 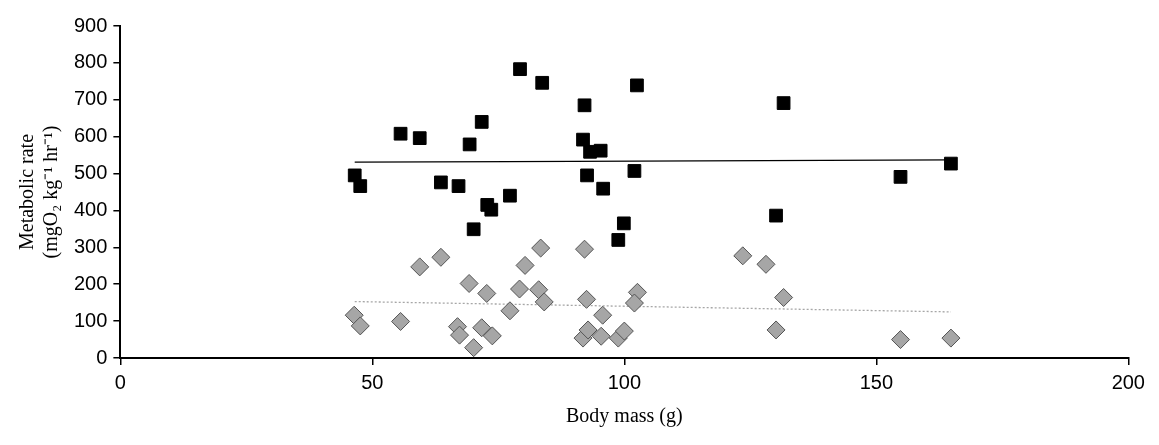 I want to click on y-axis-title: Metabolic rate (mgO₂ kg⁻¹ hr⁻¹), so click(x=39, y=192).